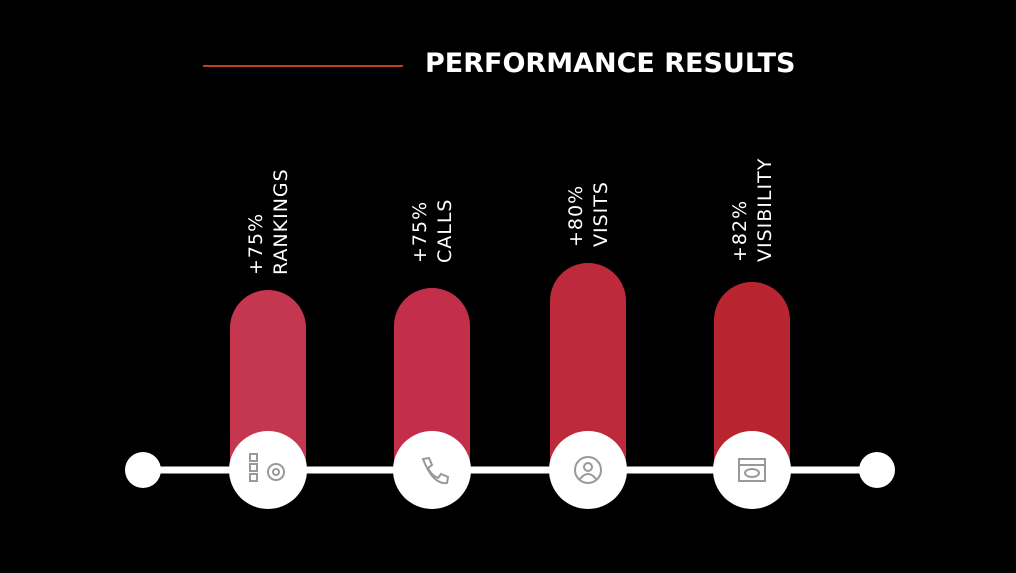  Describe the element at coordinates (601, 214) in the screenshot. I see `item-label: VISITS` at that location.